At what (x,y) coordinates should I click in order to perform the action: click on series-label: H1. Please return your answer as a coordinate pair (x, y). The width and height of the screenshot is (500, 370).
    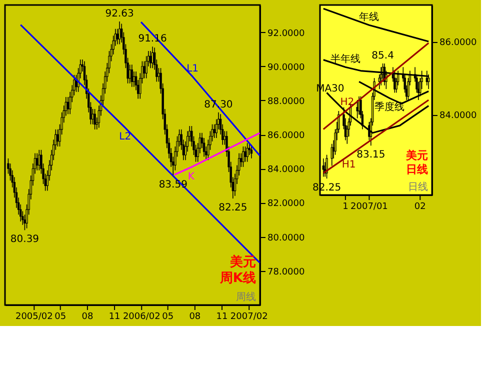
    Looking at the image, I should click on (349, 165).